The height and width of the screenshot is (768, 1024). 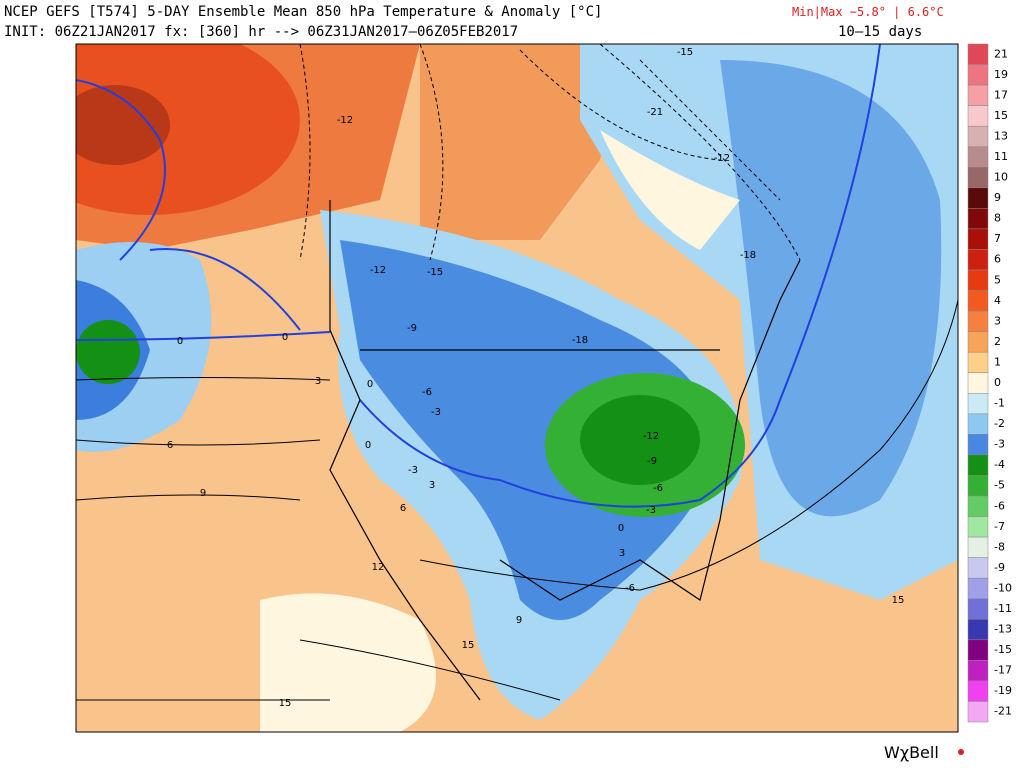 What do you see at coordinates (1003, 690) in the screenshot?
I see `colorbar-label: -19` at bounding box center [1003, 690].